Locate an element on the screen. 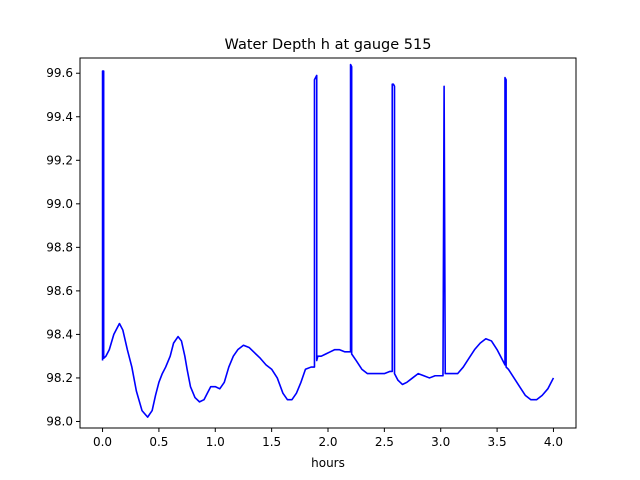  y-axis-ticks: 98.0 98.2 98.4 98.6 98.8 99.0 99.2 99.4 99.6 is located at coordinates (63, 247).